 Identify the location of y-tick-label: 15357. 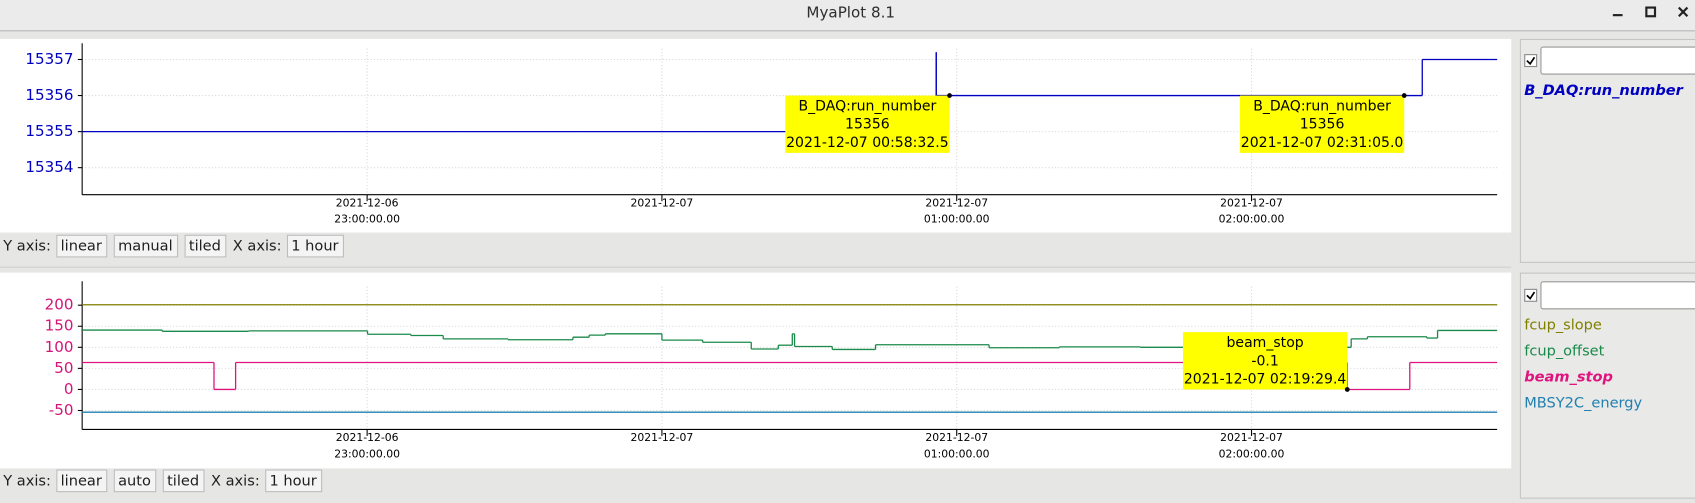
(49, 59).